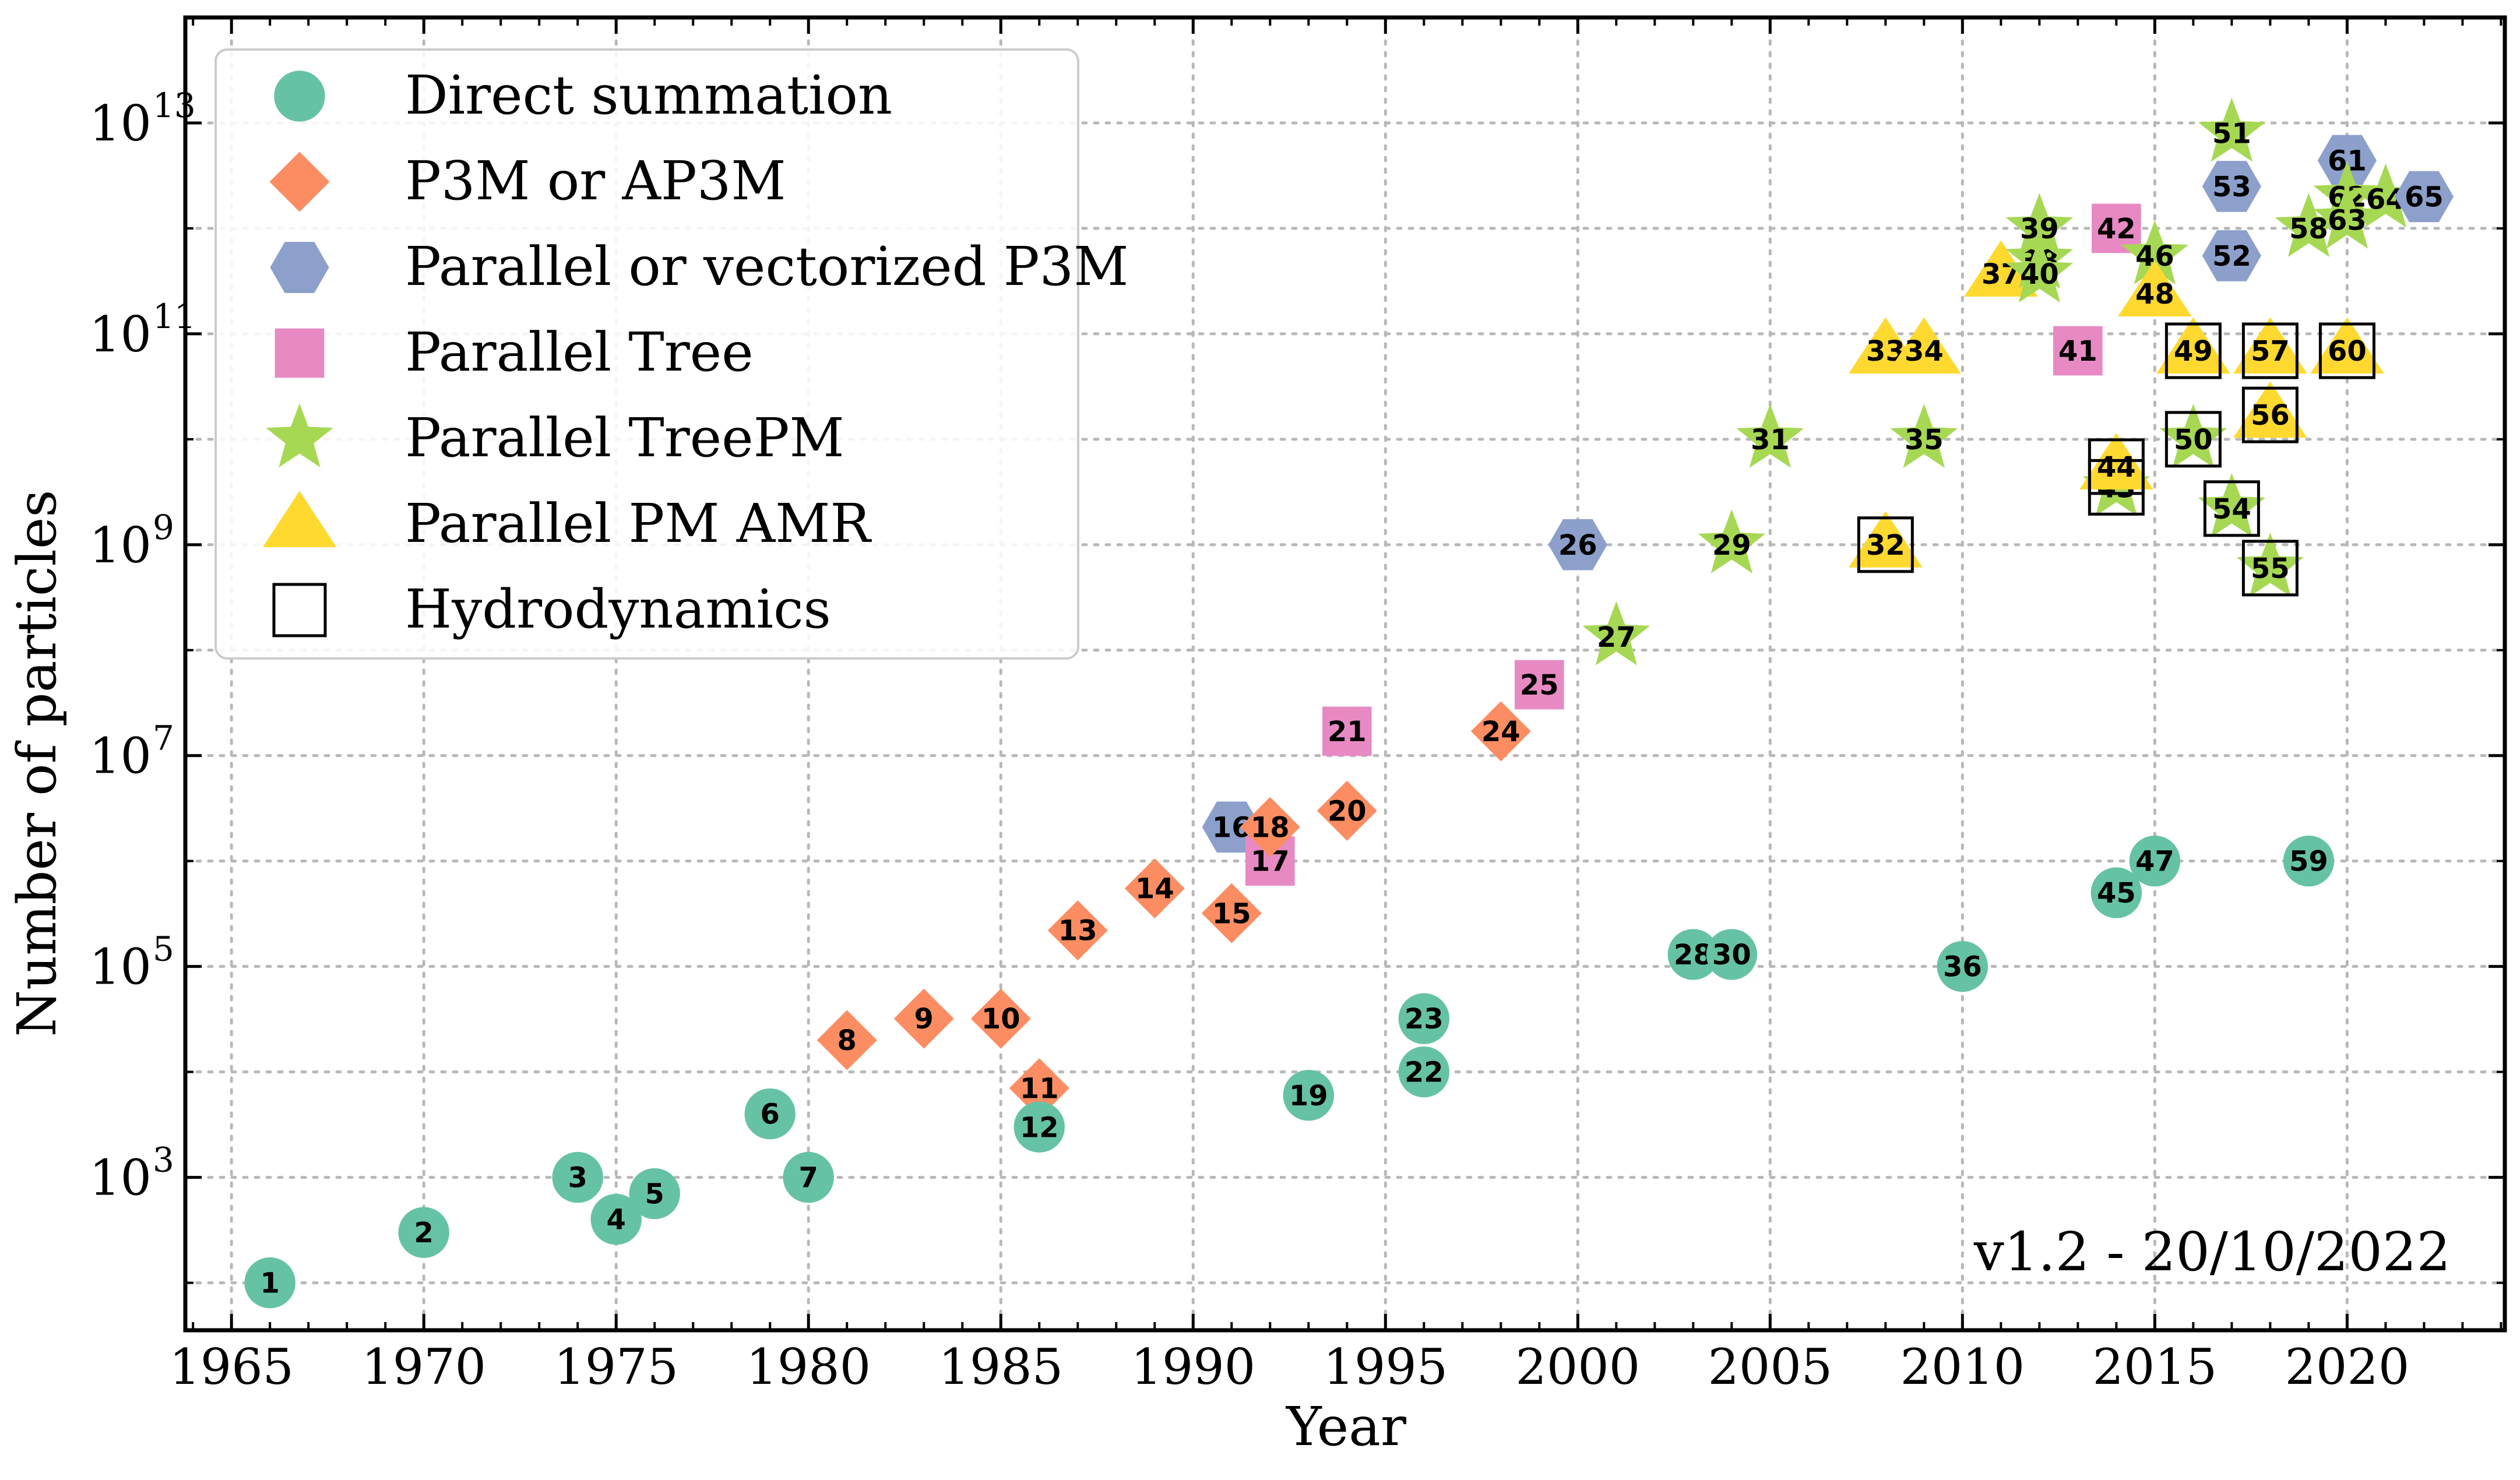 The image size is (2520, 1480). I want to click on data-point-label: 4, so click(616, 1220).